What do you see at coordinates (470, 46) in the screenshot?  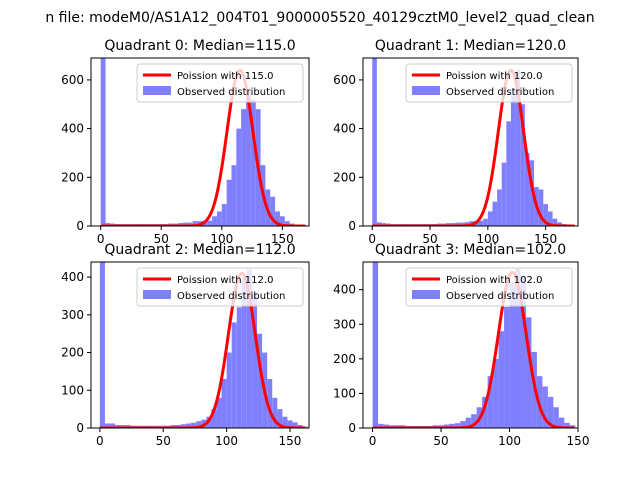 I see `panel-title: Quadrant 1: Median=120.0` at bounding box center [470, 46].